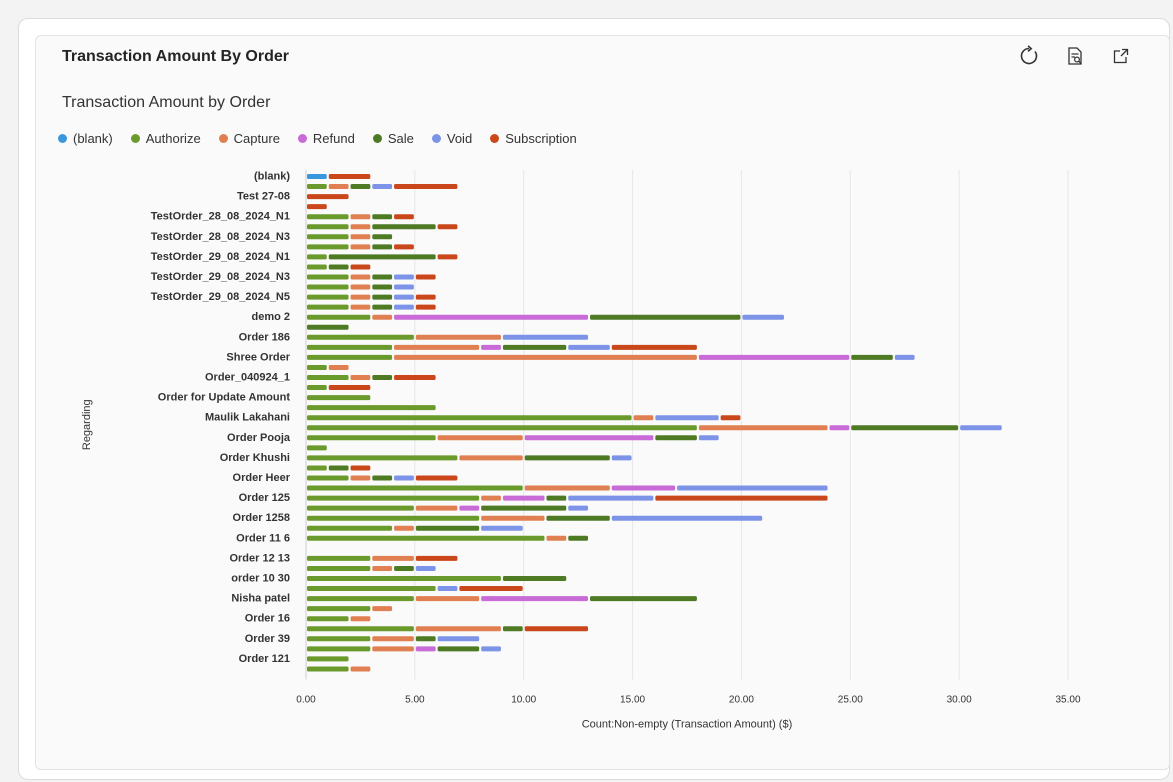  What do you see at coordinates (224, 398) in the screenshot?
I see `y-tick-label: Order for Update Amount` at bounding box center [224, 398].